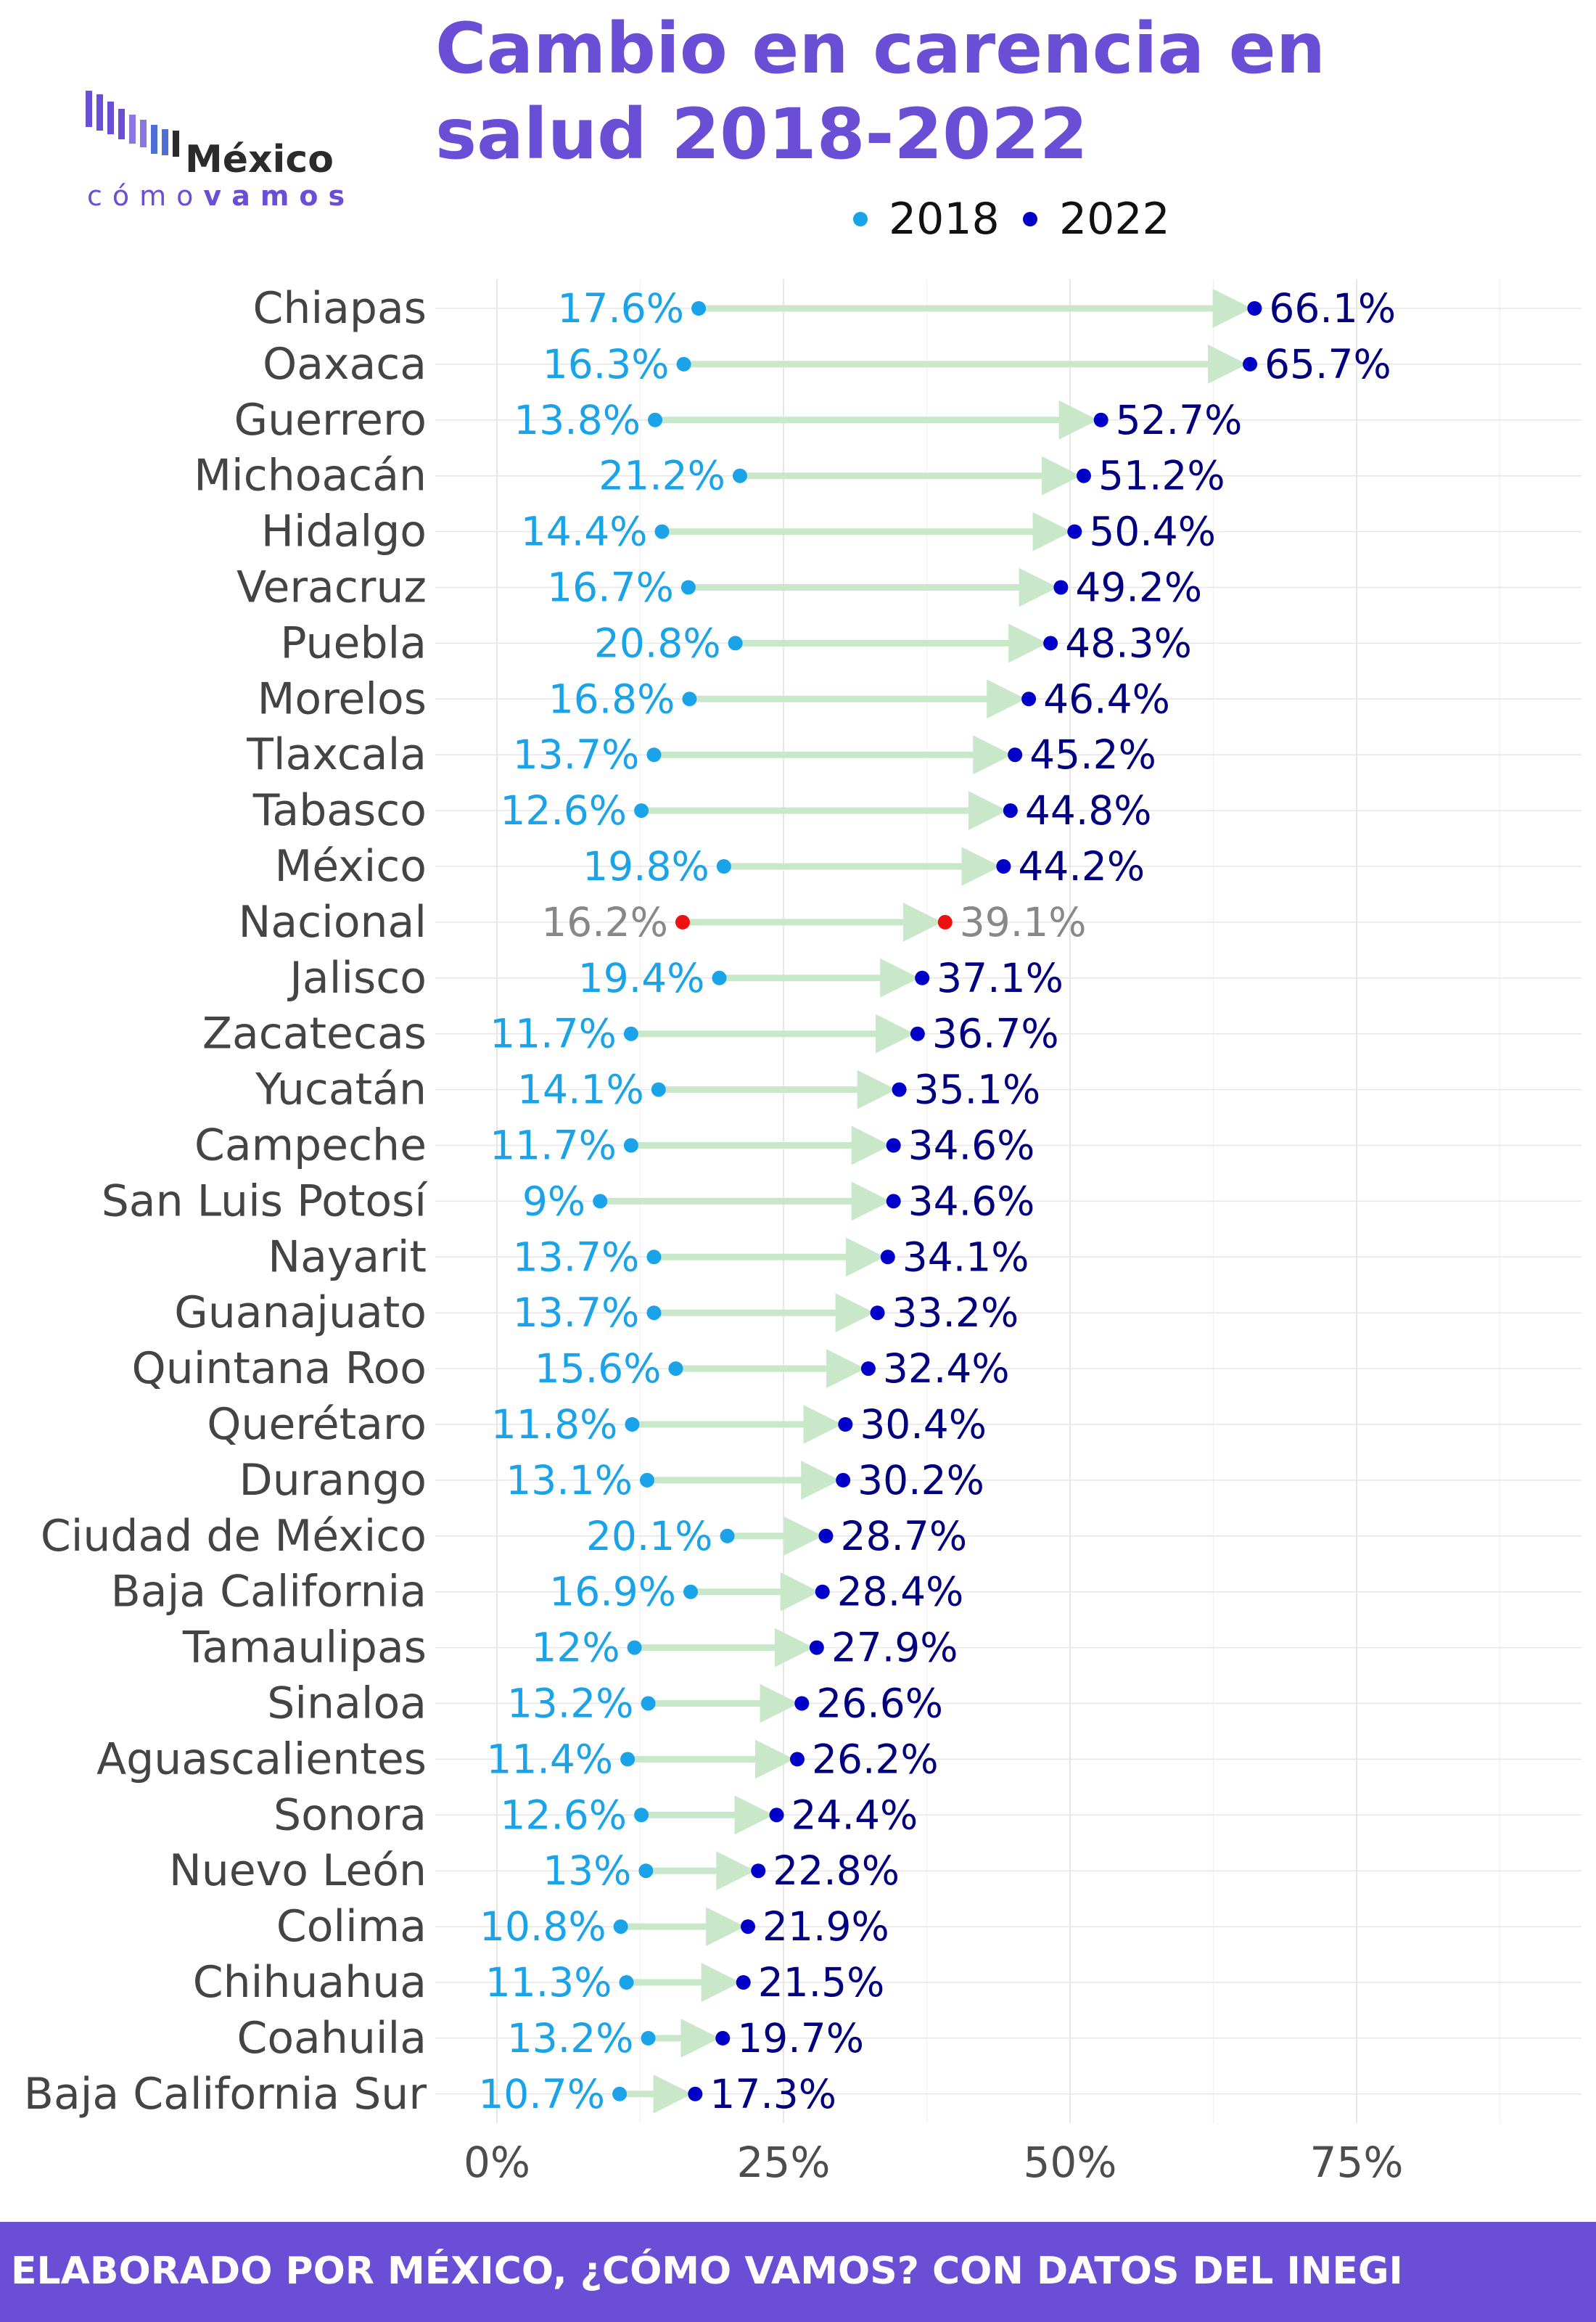 The image size is (1596, 2322). What do you see at coordinates (1179, 420) in the screenshot?
I see `data-label-2022: 52.7%` at bounding box center [1179, 420].